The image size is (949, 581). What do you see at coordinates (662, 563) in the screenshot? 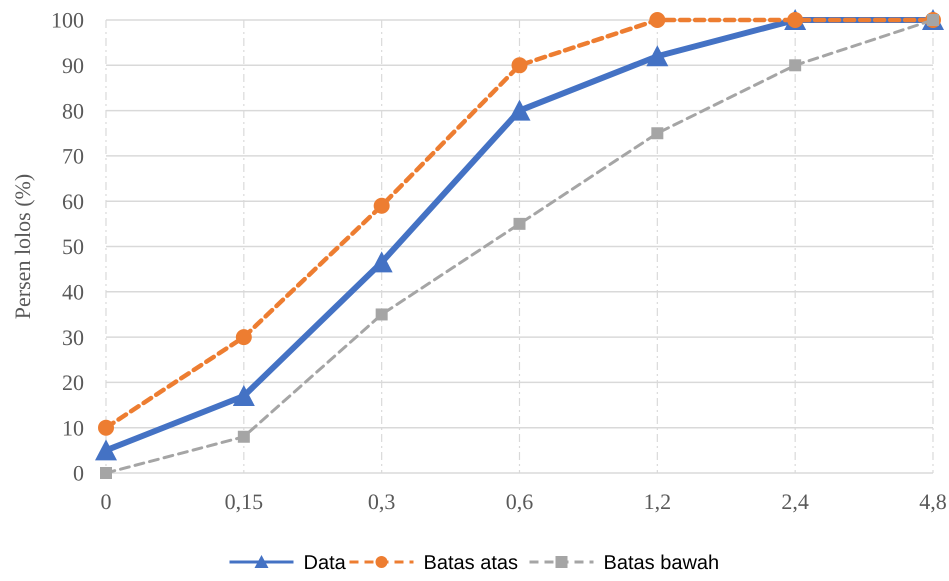
I see `legend-label: Batas bawah` at bounding box center [662, 563].